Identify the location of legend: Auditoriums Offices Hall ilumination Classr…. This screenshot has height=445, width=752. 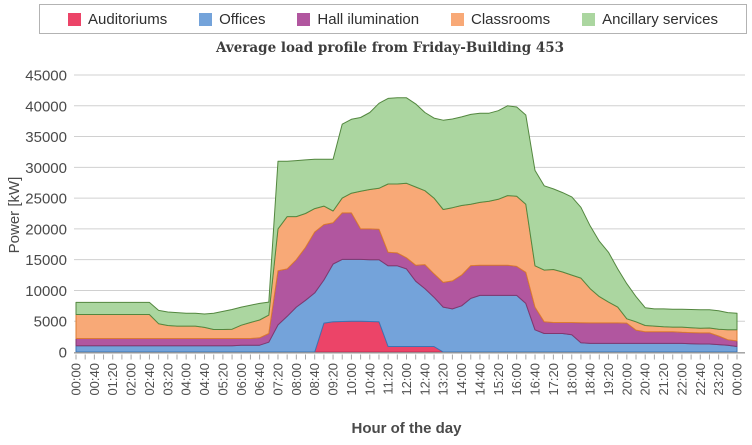
(393, 19).